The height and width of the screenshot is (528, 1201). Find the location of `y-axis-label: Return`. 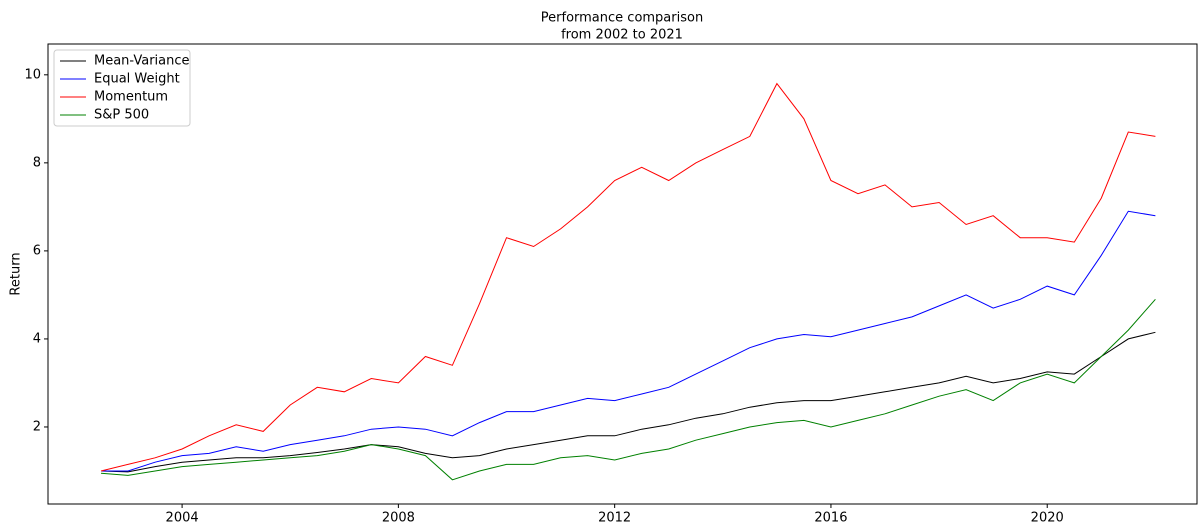

y-axis-label: Return is located at coordinates (16, 273).